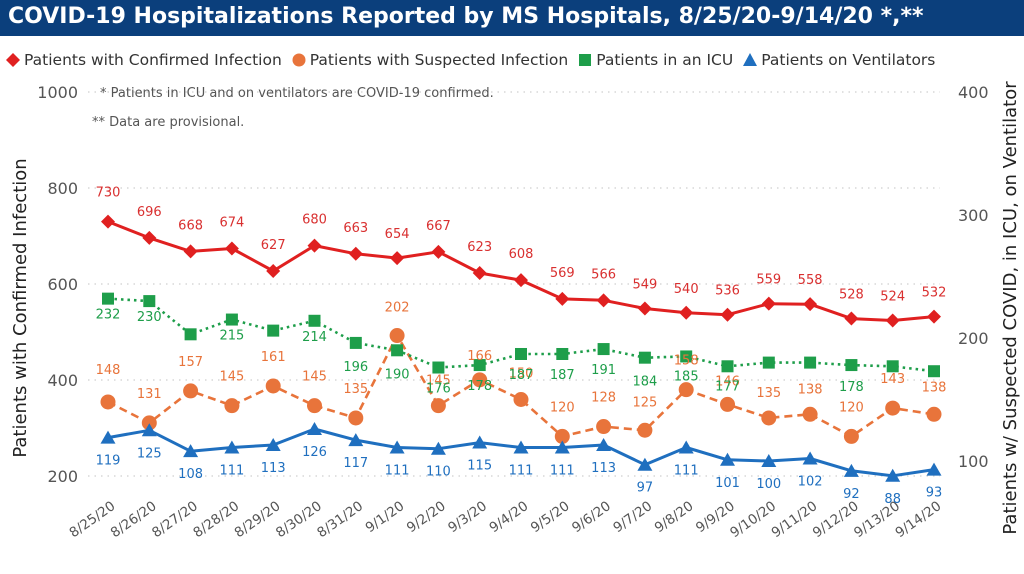 This screenshot has width=1024, height=574. Describe the element at coordinates (397, 308) in the screenshot. I see `data-label-suspected: 202` at that location.